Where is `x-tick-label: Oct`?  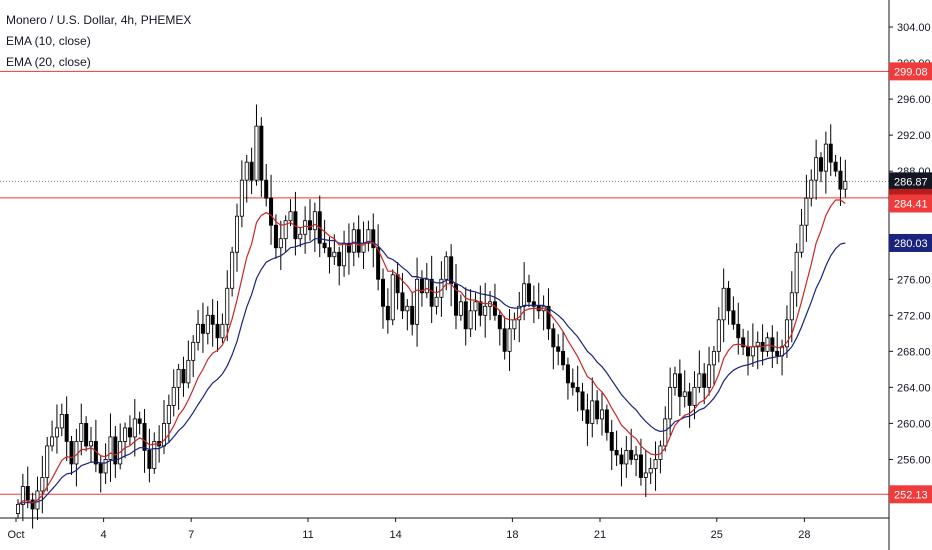
x-tick-label: Oct is located at coordinates (15, 535).